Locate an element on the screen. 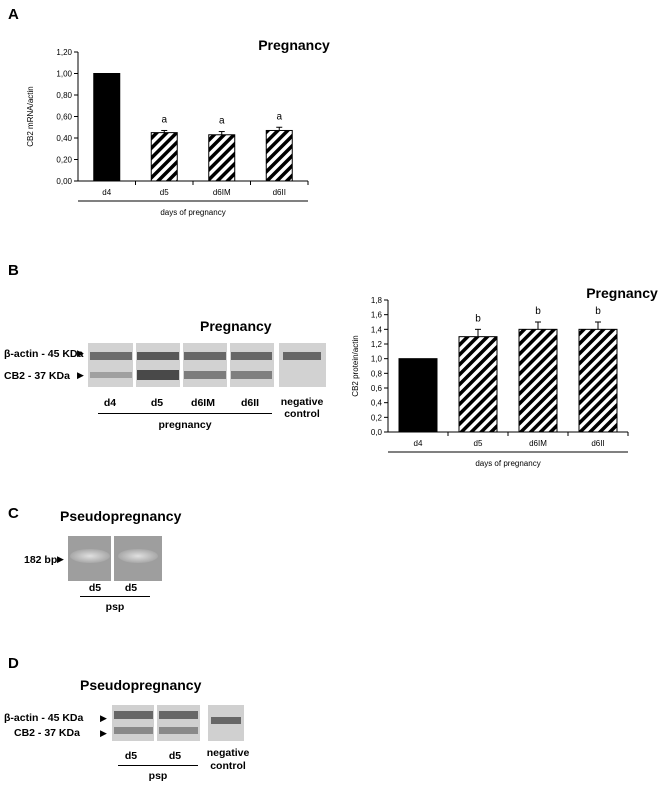 The height and width of the screenshot is (791, 661). chart-b-y-tick-label: 0,0 is located at coordinates (377, 432).